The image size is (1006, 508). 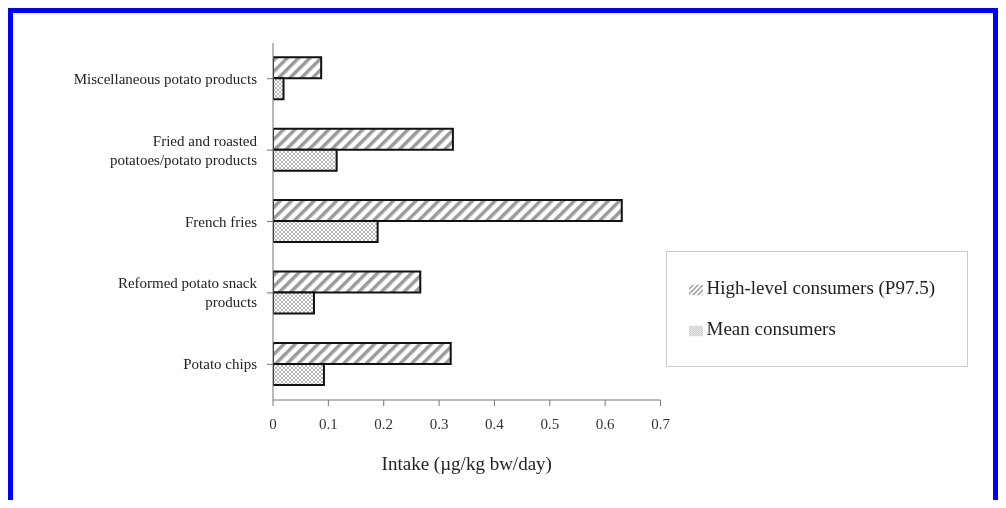 I want to click on legend-label: High-level consumers (P97.5), so click(x=820, y=287).